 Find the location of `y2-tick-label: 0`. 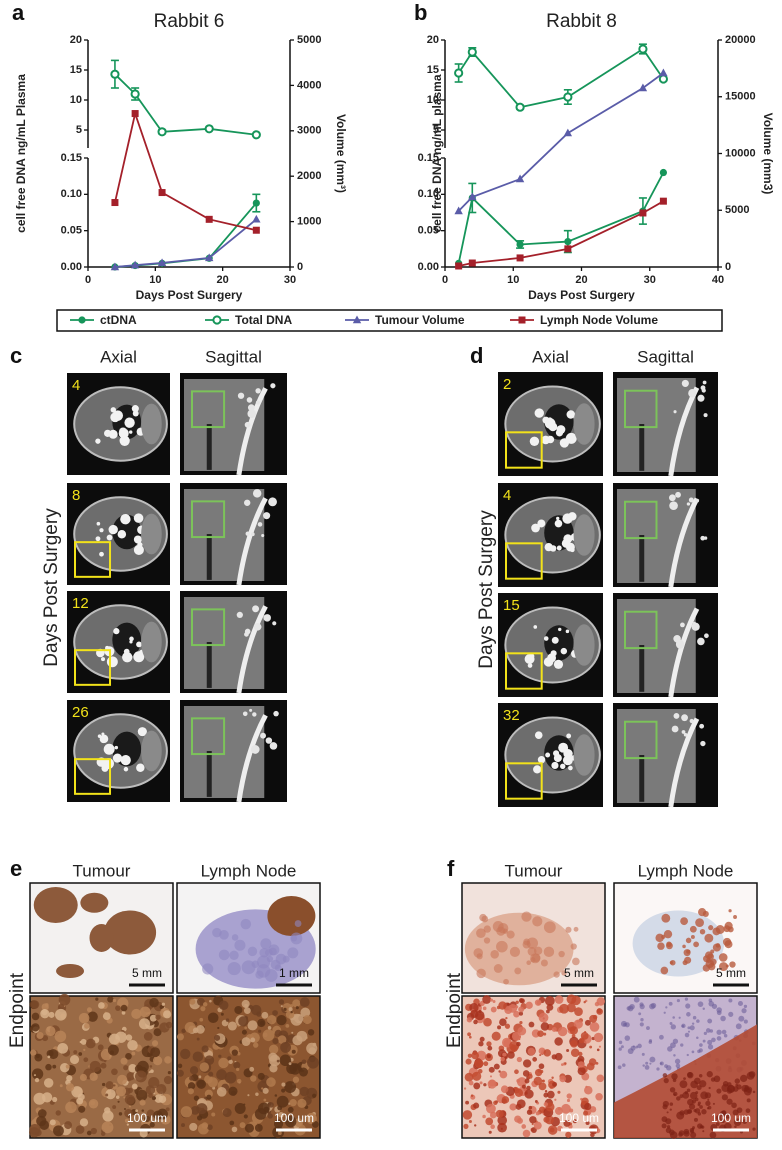

y2-tick-label: 0 is located at coordinates (300, 267).